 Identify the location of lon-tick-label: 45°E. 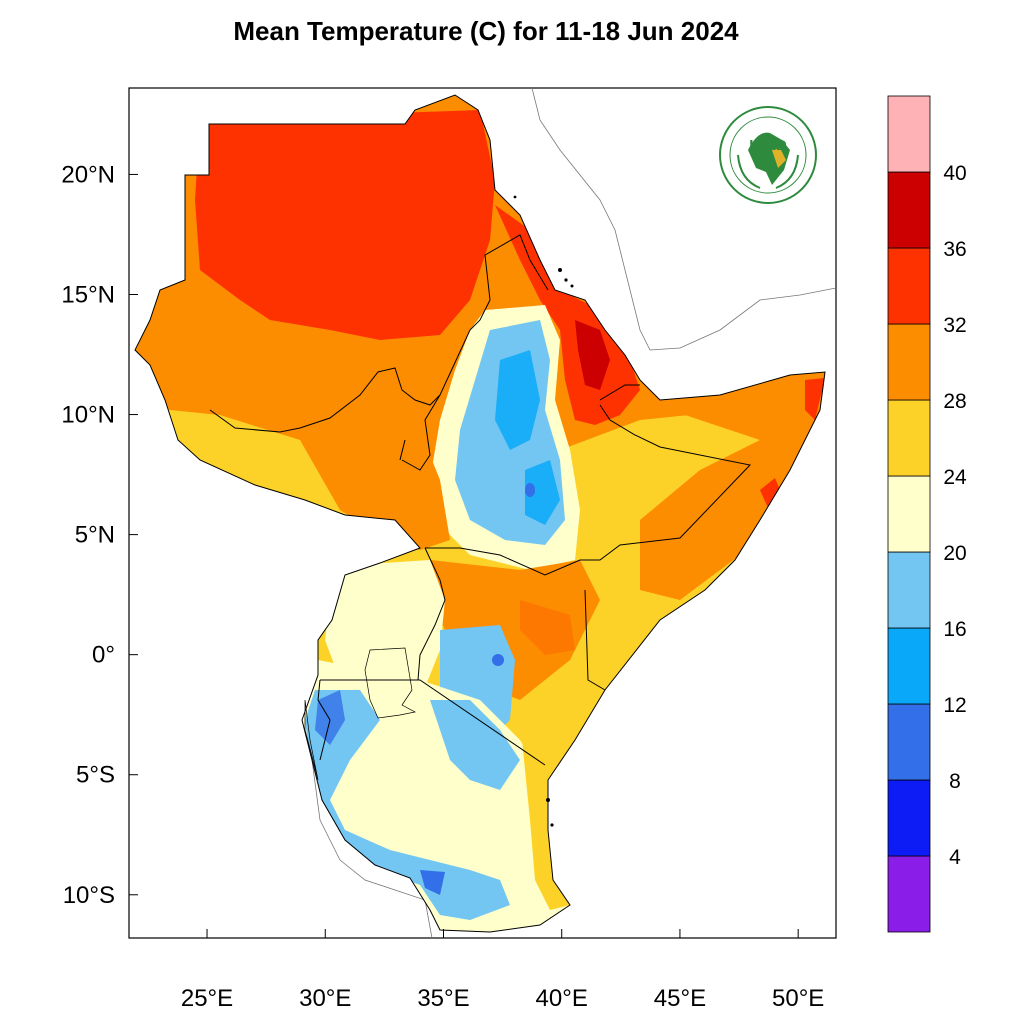
(680, 998).